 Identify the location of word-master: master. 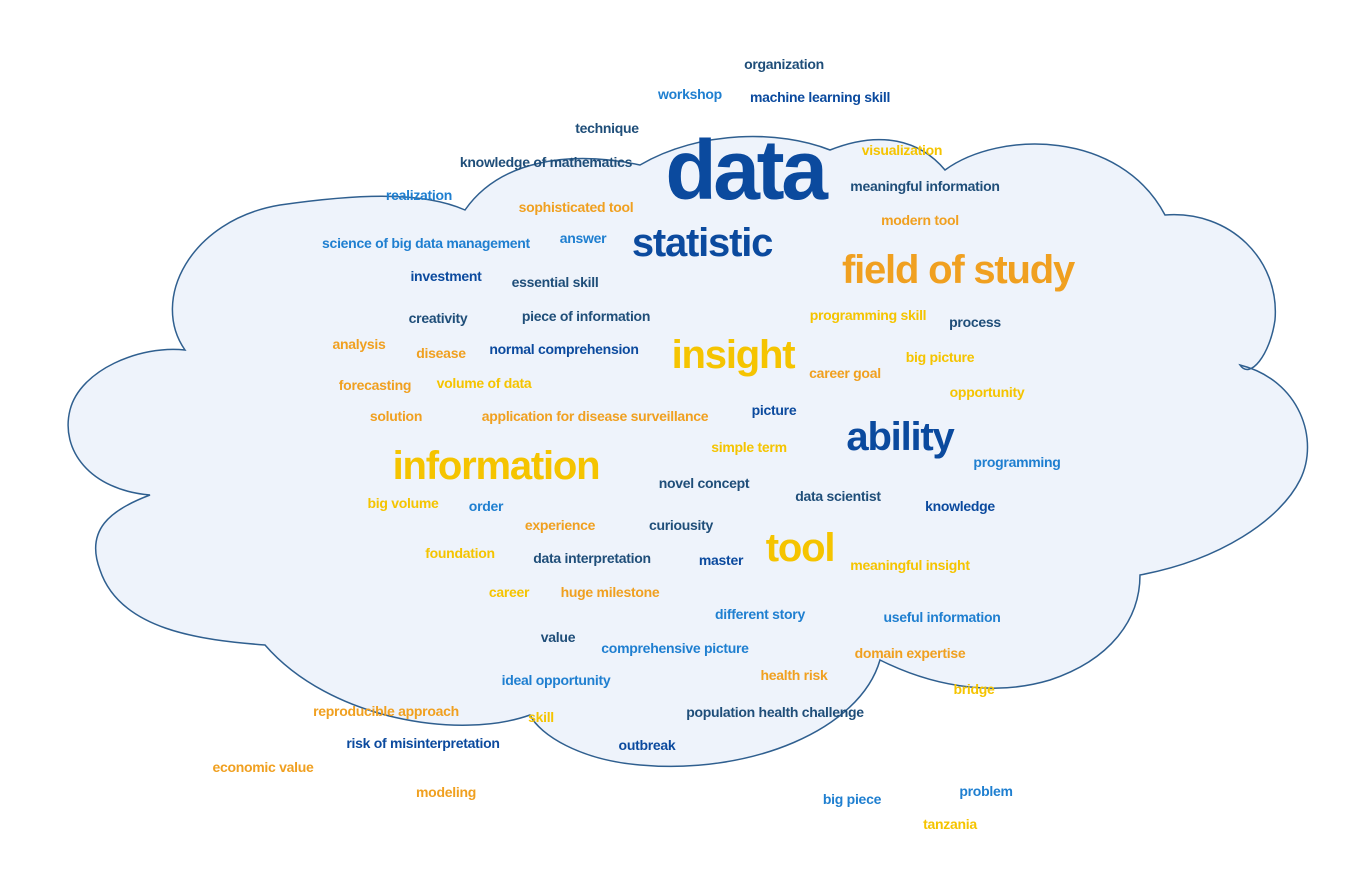
(721, 560).